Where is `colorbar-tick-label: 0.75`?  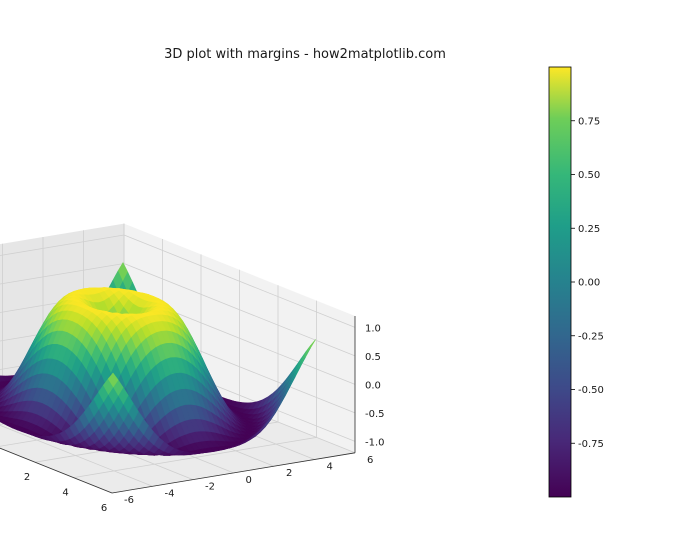
colorbar-tick-label: 0.75 is located at coordinates (589, 121).